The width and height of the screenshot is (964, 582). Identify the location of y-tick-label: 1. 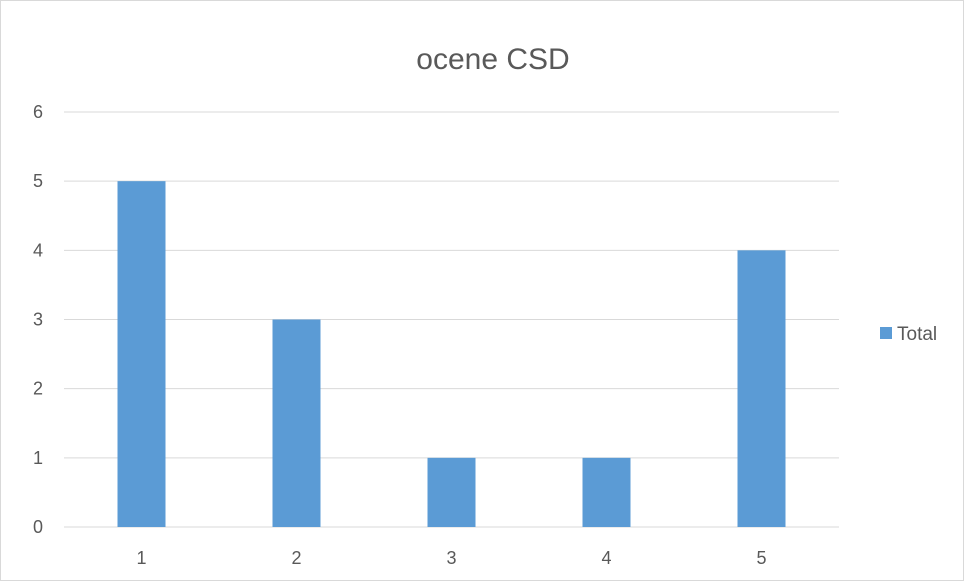
(38, 458).